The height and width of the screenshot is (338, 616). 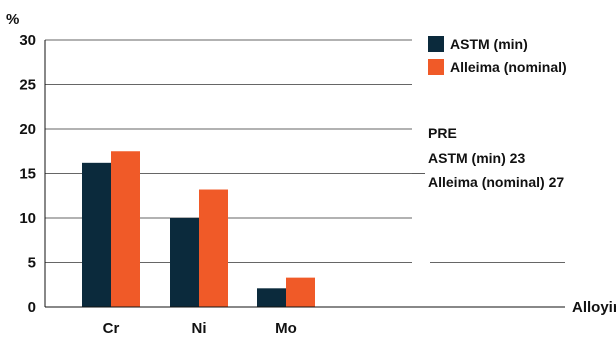 I want to click on y-tick-label-5: 5, so click(x=32, y=263).